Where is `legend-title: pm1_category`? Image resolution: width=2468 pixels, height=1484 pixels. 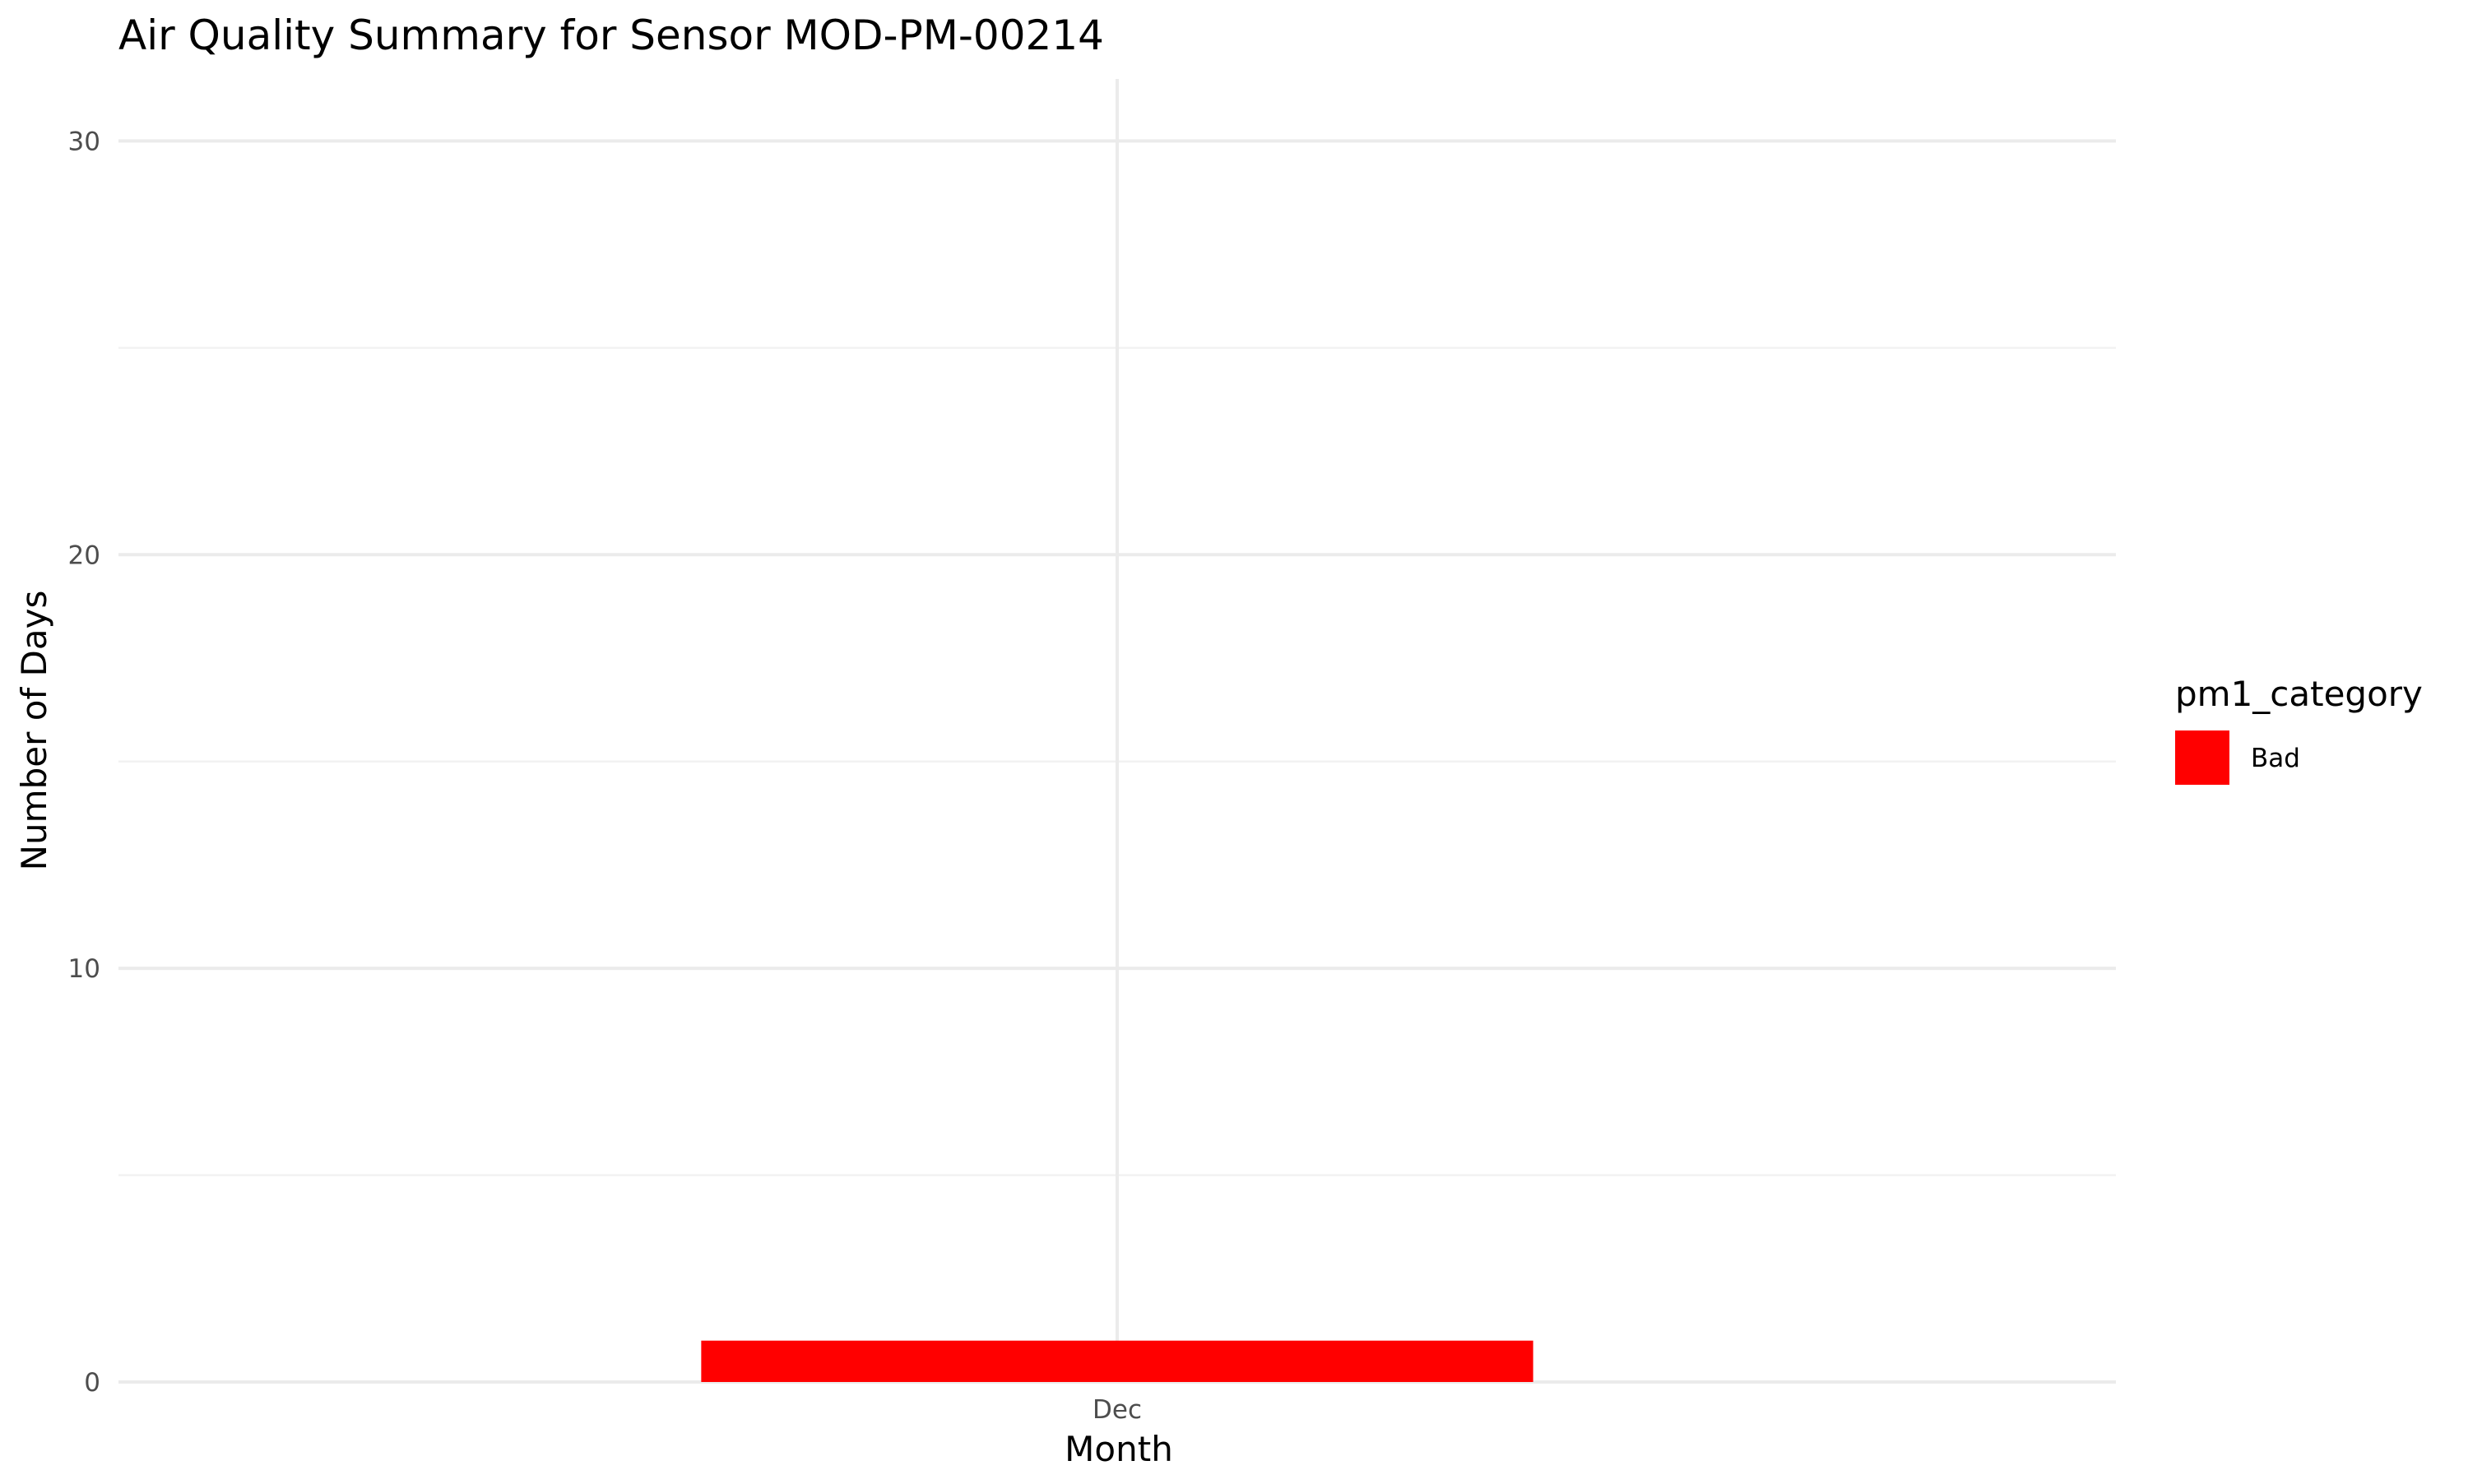
legend-title: pm1_category is located at coordinates (2299, 694).